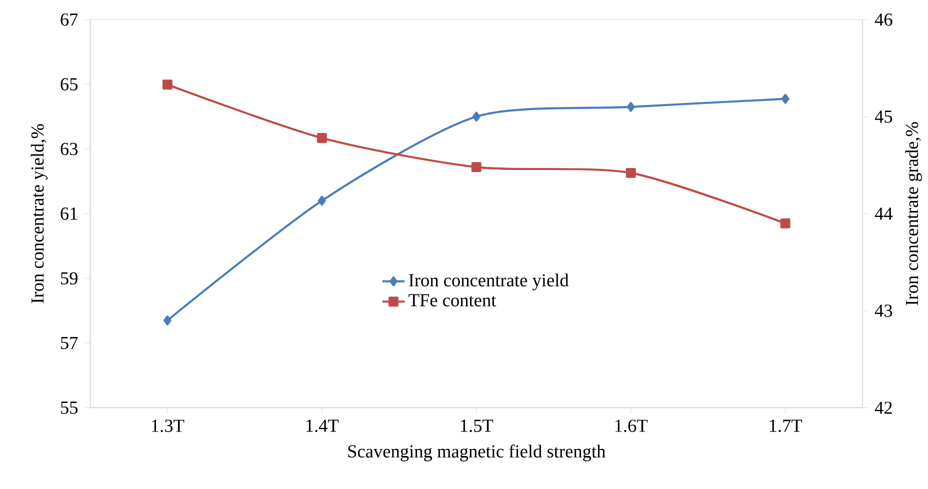 The width and height of the screenshot is (928, 489). Describe the element at coordinates (69, 278) in the screenshot. I see `y-tick-label: 59` at that location.